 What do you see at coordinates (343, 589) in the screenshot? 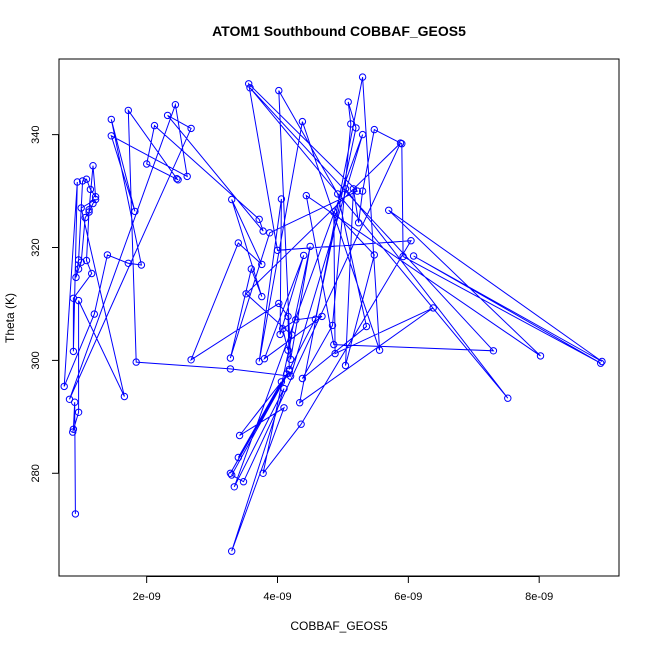
I see `x-axis: 2e-09 4e-09 6e-09 8e-09` at bounding box center [343, 589].